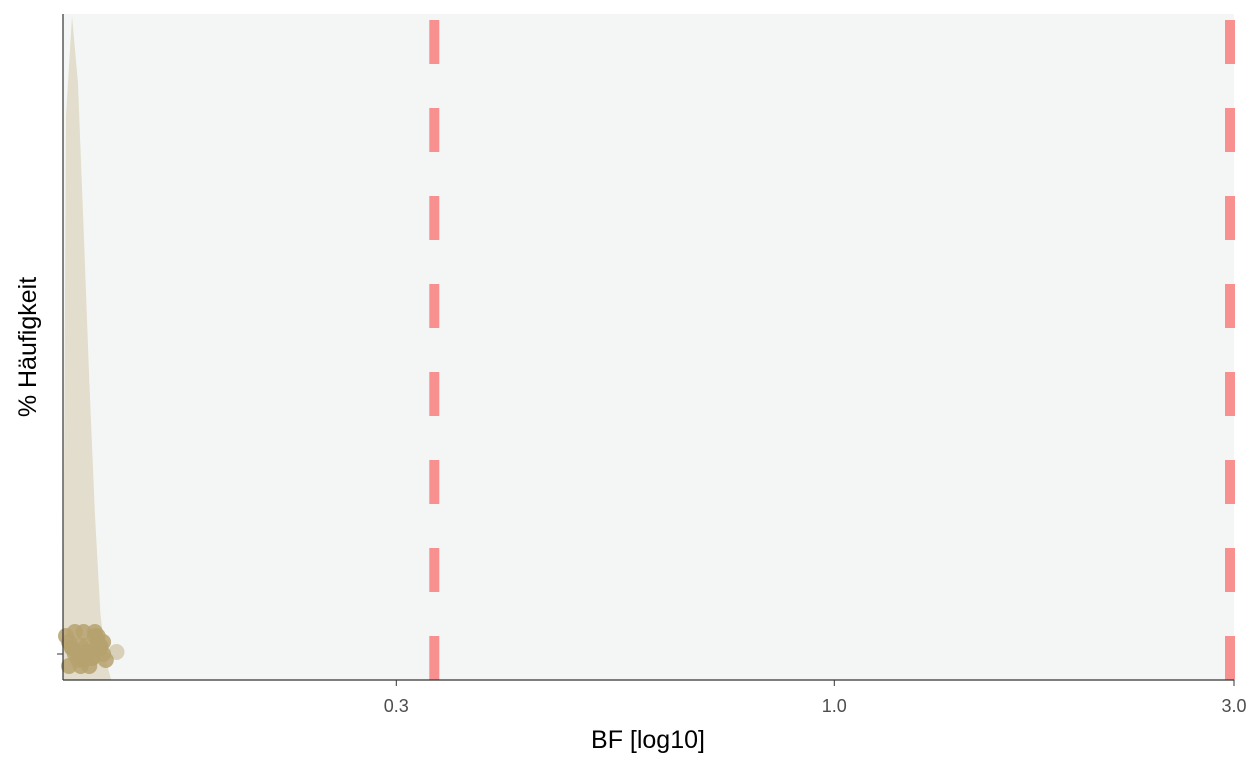  I want to click on x-tick-label: 3.0, so click(1233, 706).